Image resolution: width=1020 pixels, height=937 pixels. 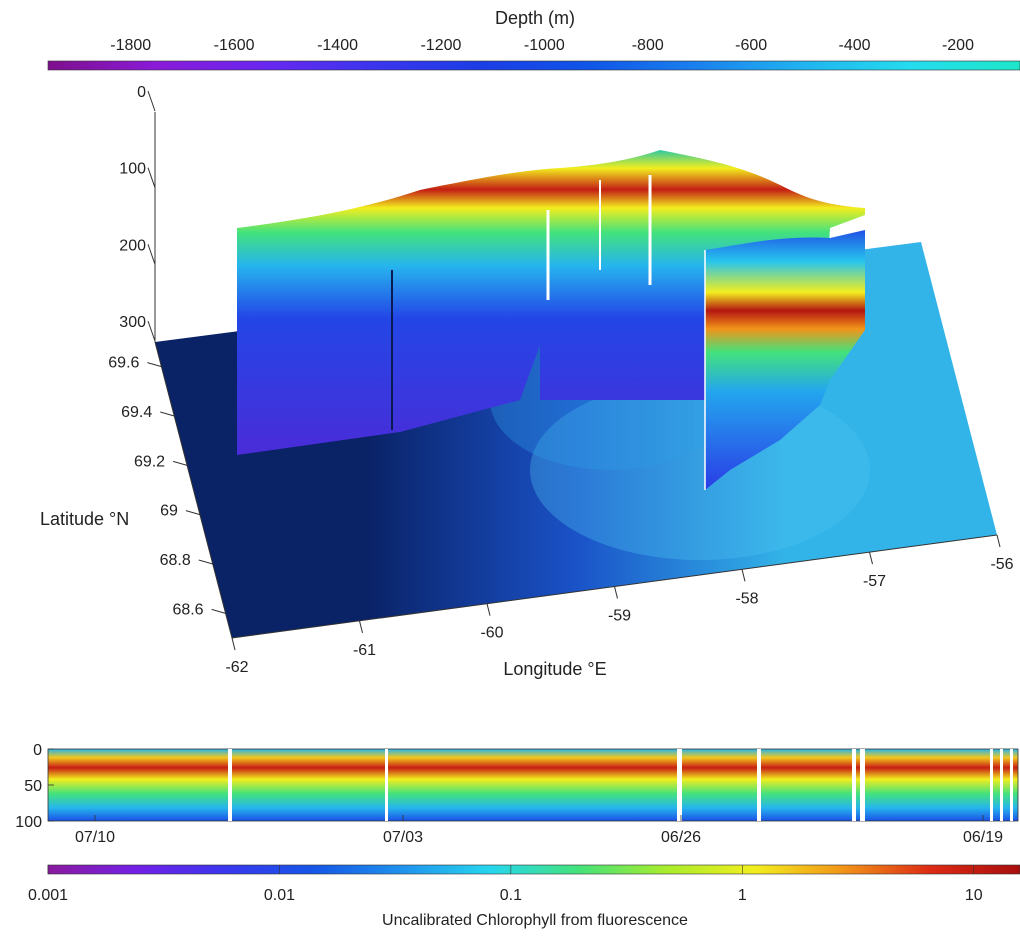 What do you see at coordinates (535, 18) in the screenshot?
I see `depth-colorbar-label: Depth (m)` at bounding box center [535, 18].